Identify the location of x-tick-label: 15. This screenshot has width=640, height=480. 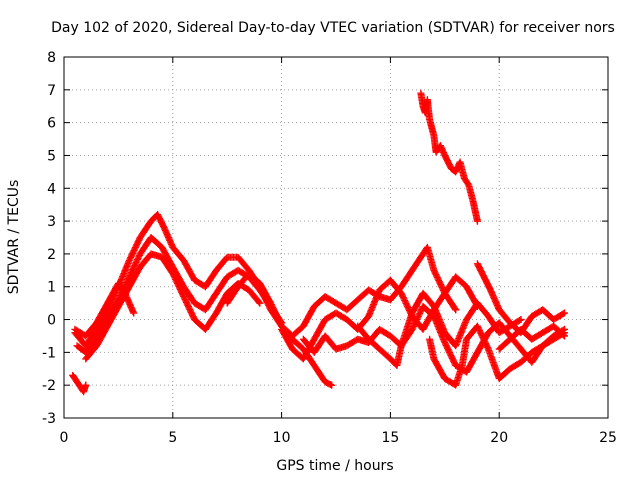
(390, 438).